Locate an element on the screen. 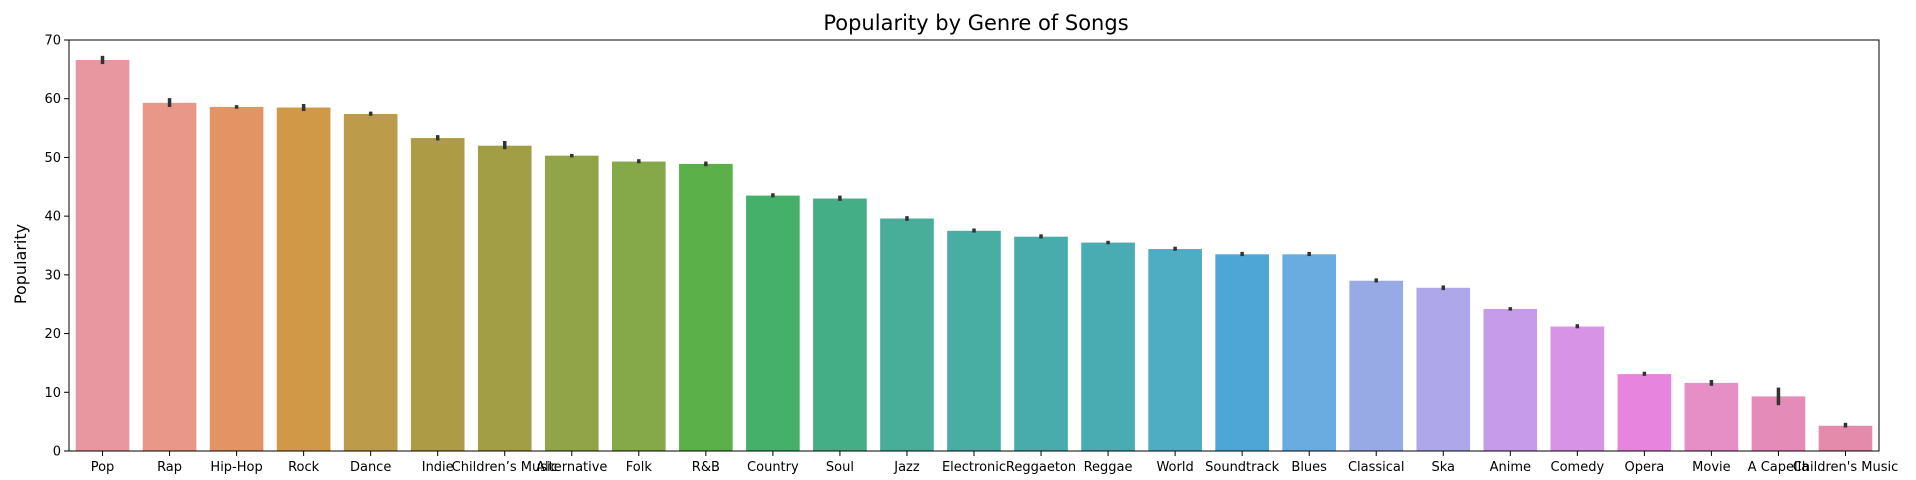 The image size is (1916, 480). x-tick-label: Folk is located at coordinates (639, 467).